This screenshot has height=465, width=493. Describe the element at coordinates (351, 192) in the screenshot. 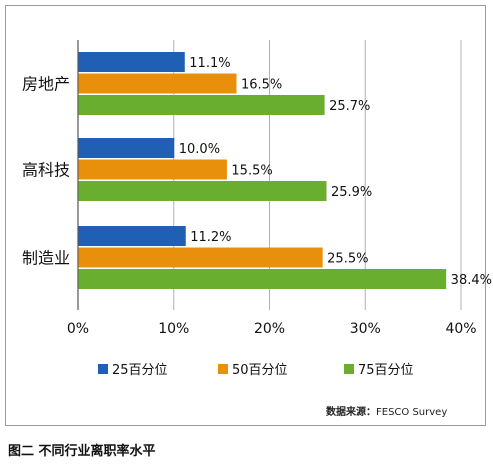

I see `data-label: 25.9%` at that location.